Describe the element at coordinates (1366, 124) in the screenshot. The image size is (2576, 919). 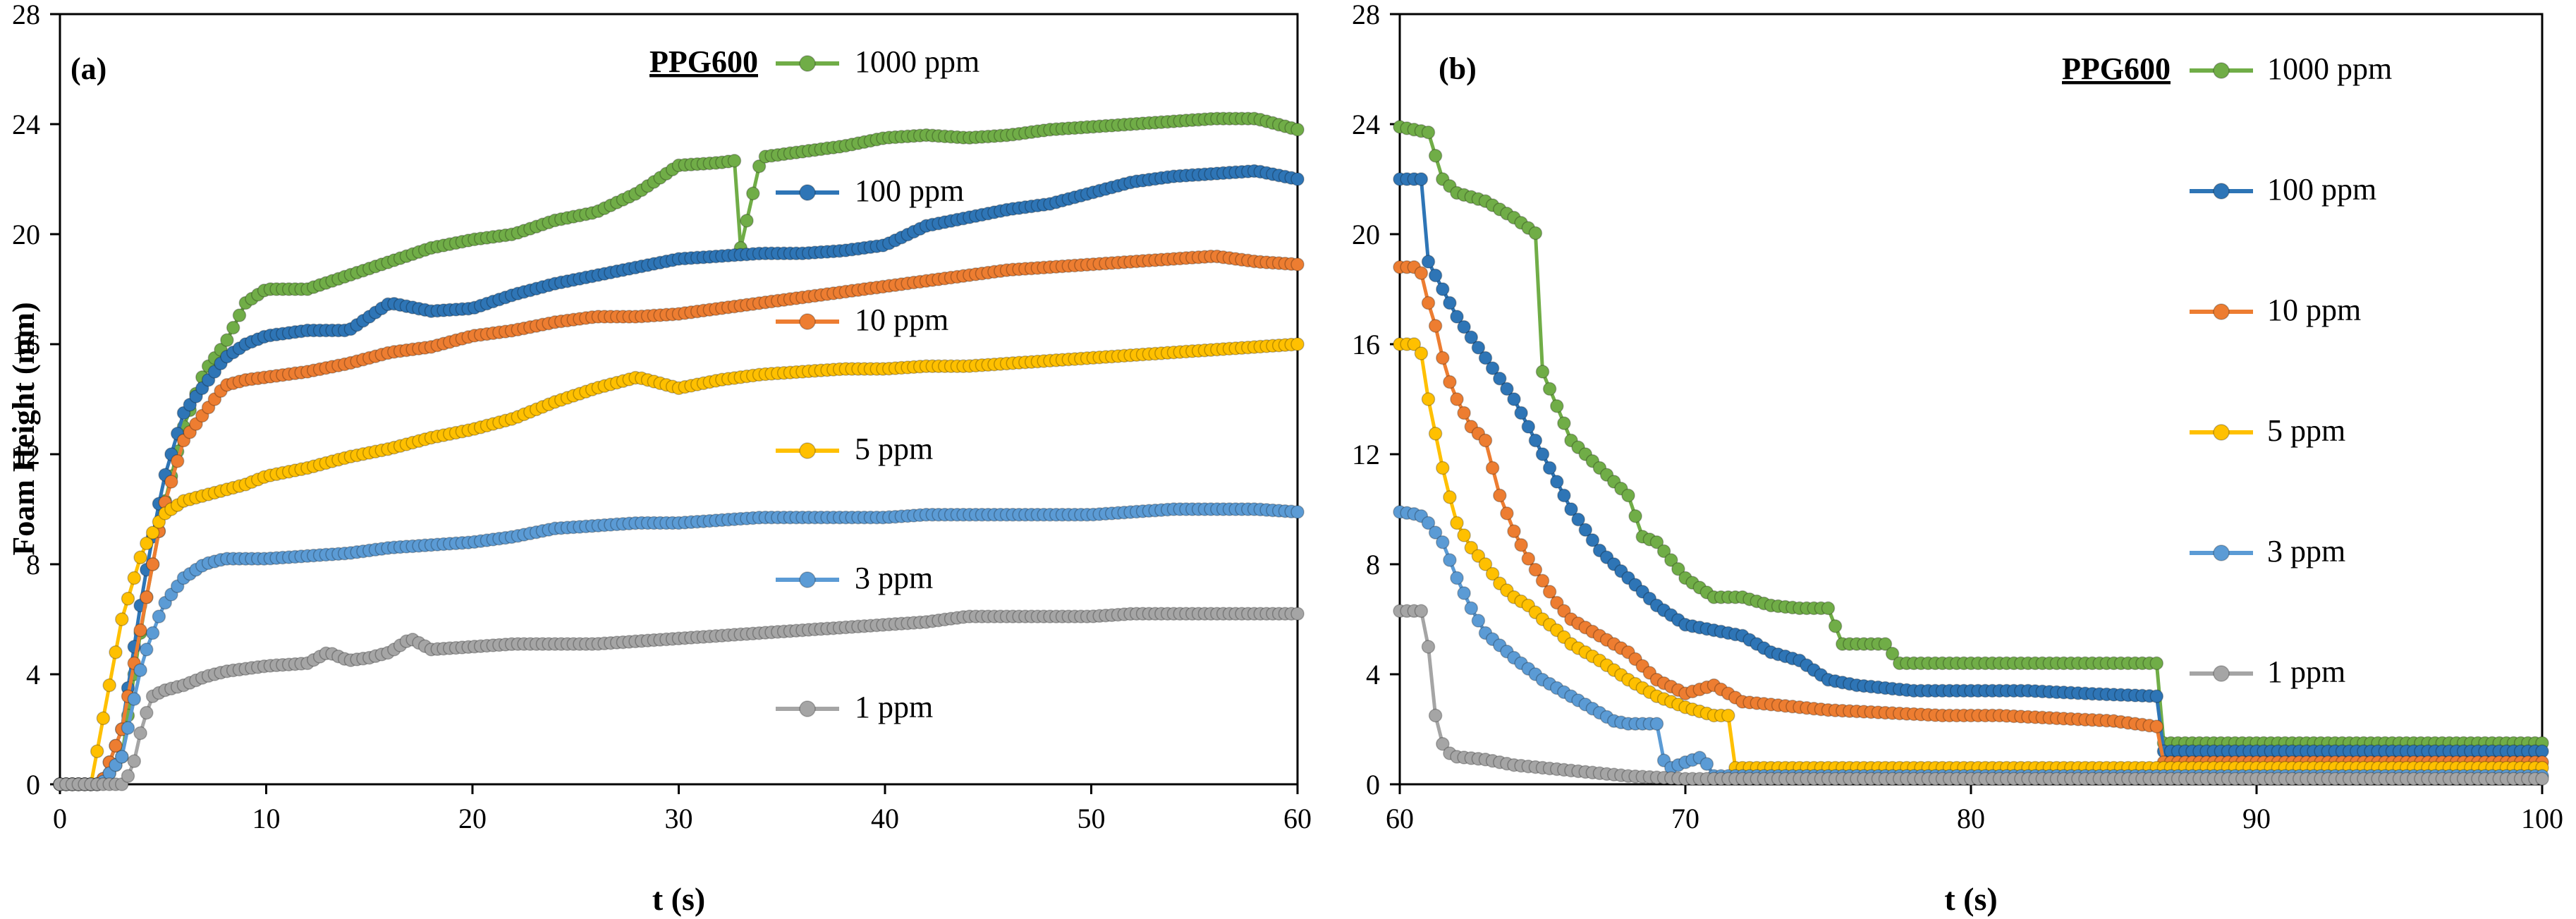
I see `y-tick-label: 24` at that location.